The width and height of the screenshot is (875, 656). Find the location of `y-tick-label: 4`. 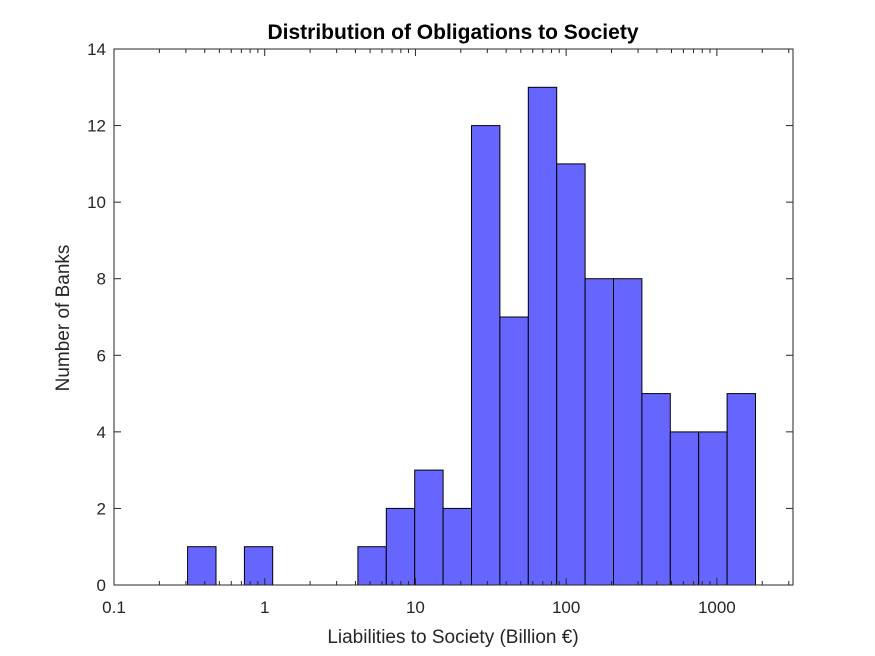

y-tick-label: 4 is located at coordinates (101, 432).